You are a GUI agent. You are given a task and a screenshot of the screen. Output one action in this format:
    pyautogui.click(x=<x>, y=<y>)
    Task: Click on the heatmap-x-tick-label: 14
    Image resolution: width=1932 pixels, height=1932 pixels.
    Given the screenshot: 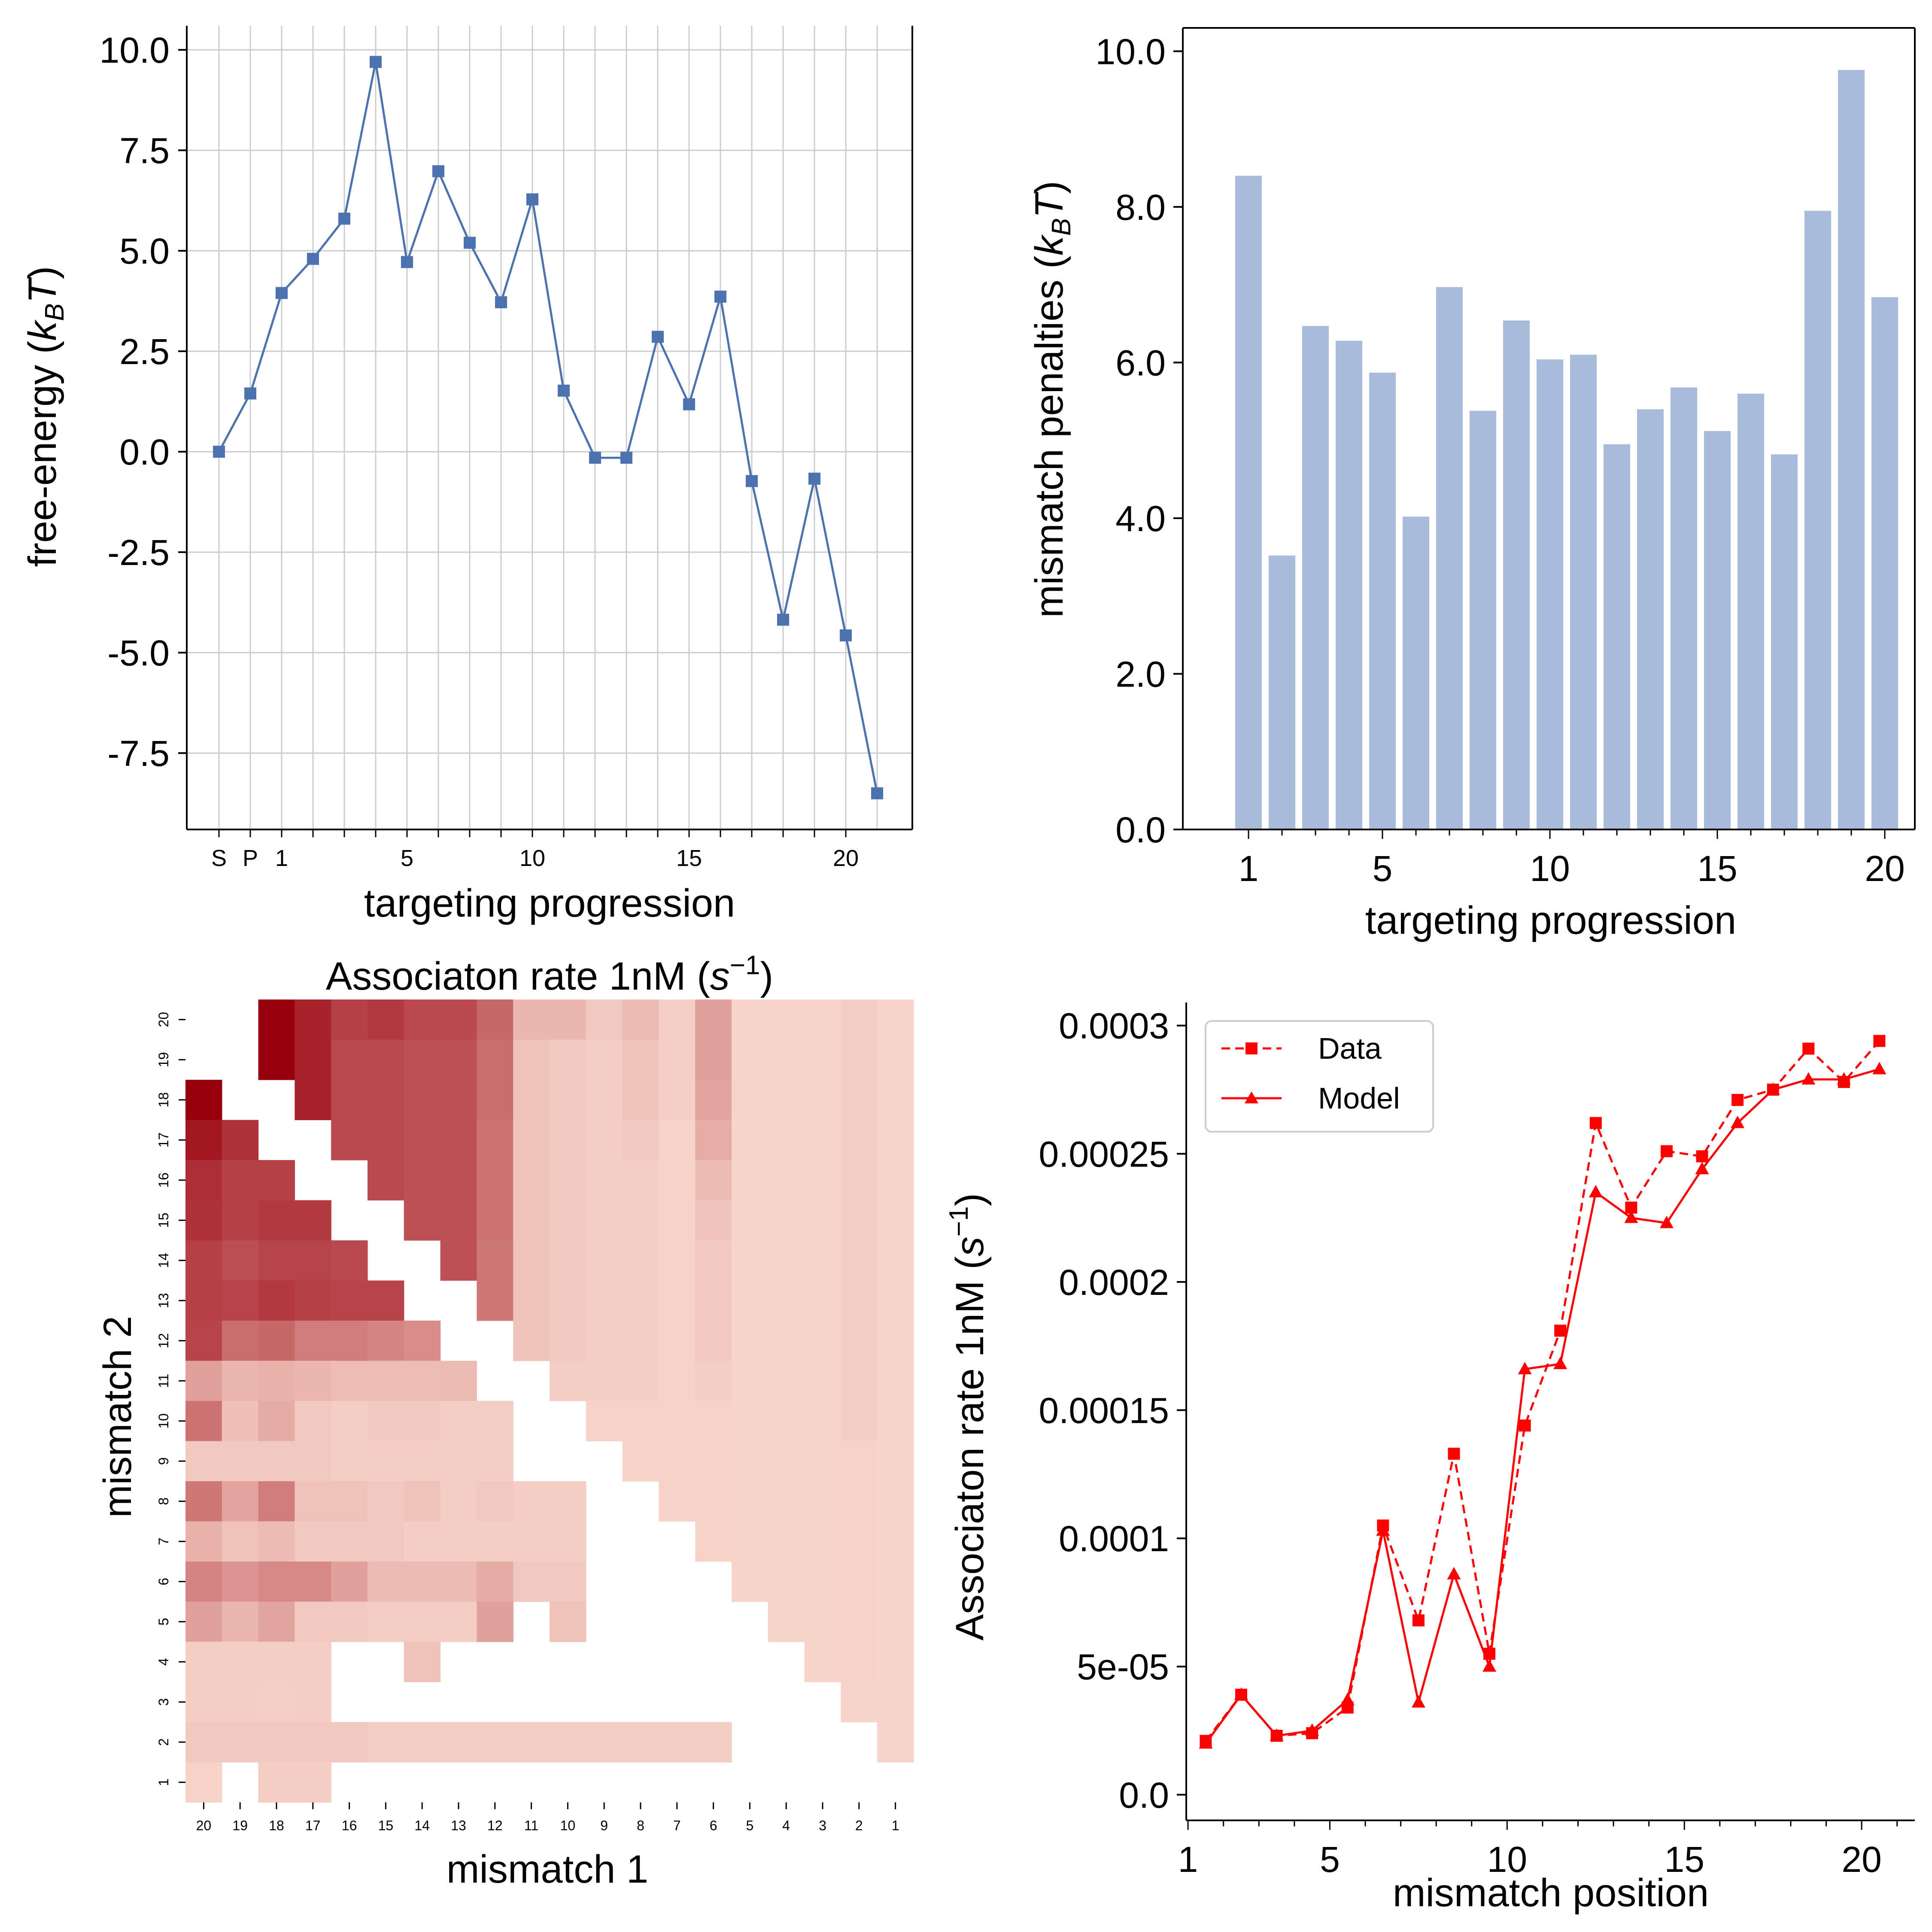 What is the action you would take?
    pyautogui.click(x=422, y=1826)
    